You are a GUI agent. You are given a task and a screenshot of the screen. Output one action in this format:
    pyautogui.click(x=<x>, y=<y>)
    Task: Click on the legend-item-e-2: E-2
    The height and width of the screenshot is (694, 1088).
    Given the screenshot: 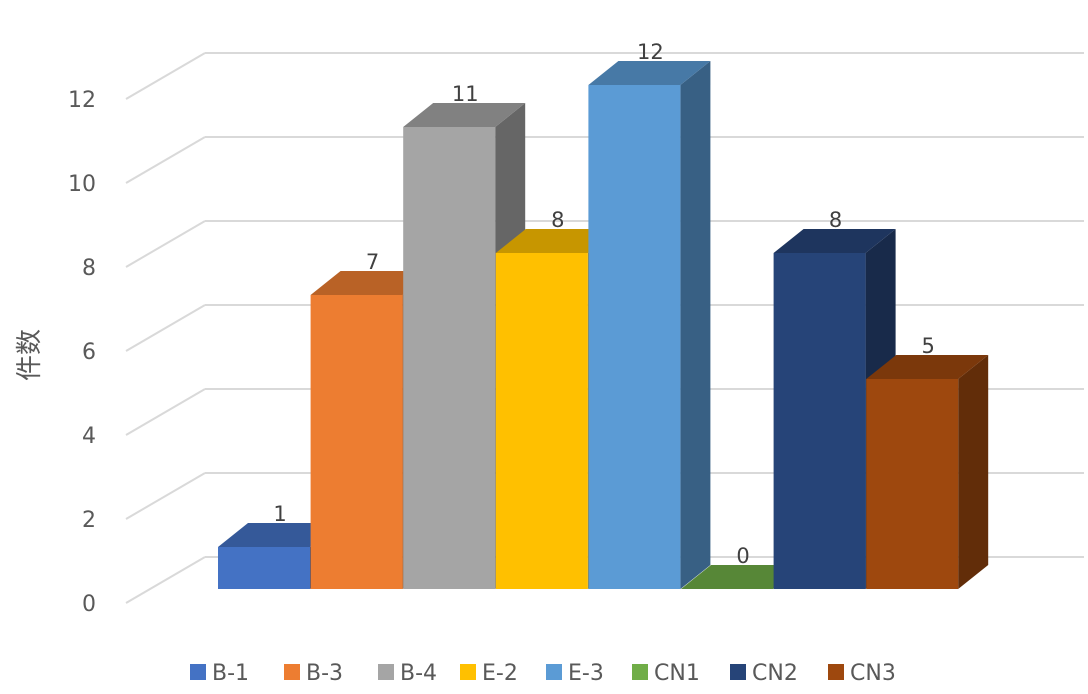 What is the action you would take?
    pyautogui.click(x=489, y=673)
    